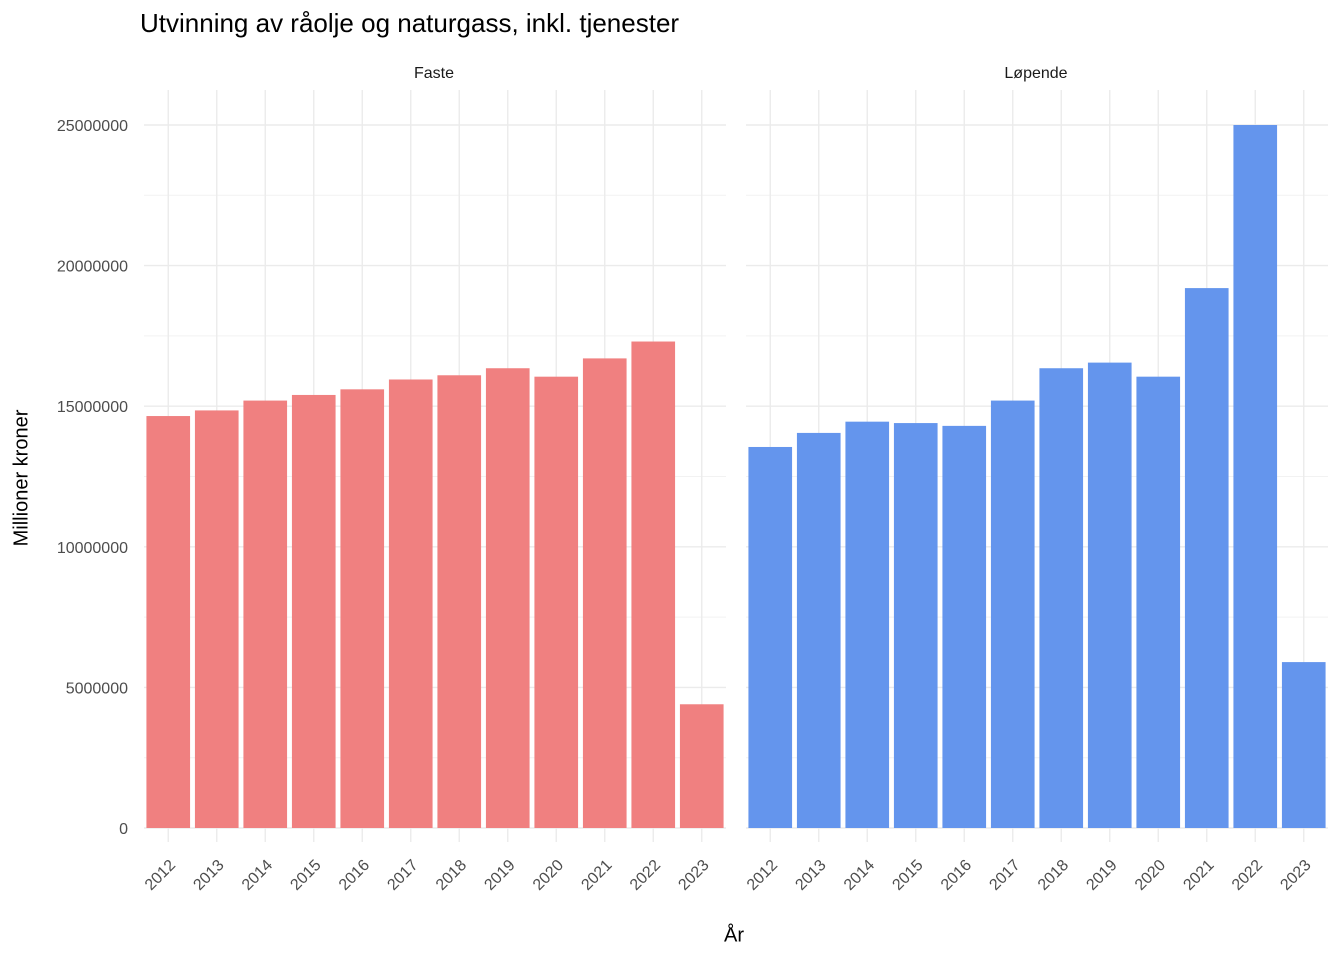  Describe the element at coordinates (507, 598) in the screenshot. I see `bar-faste-2019` at that location.